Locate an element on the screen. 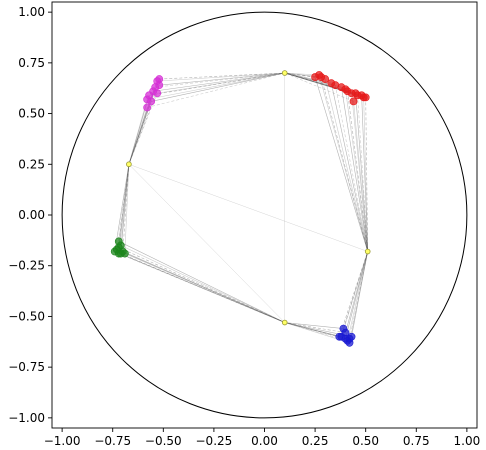 Image resolution: width=486 pixels, height=450 pixels. y-tick-label: 0.50 is located at coordinates (31, 114).